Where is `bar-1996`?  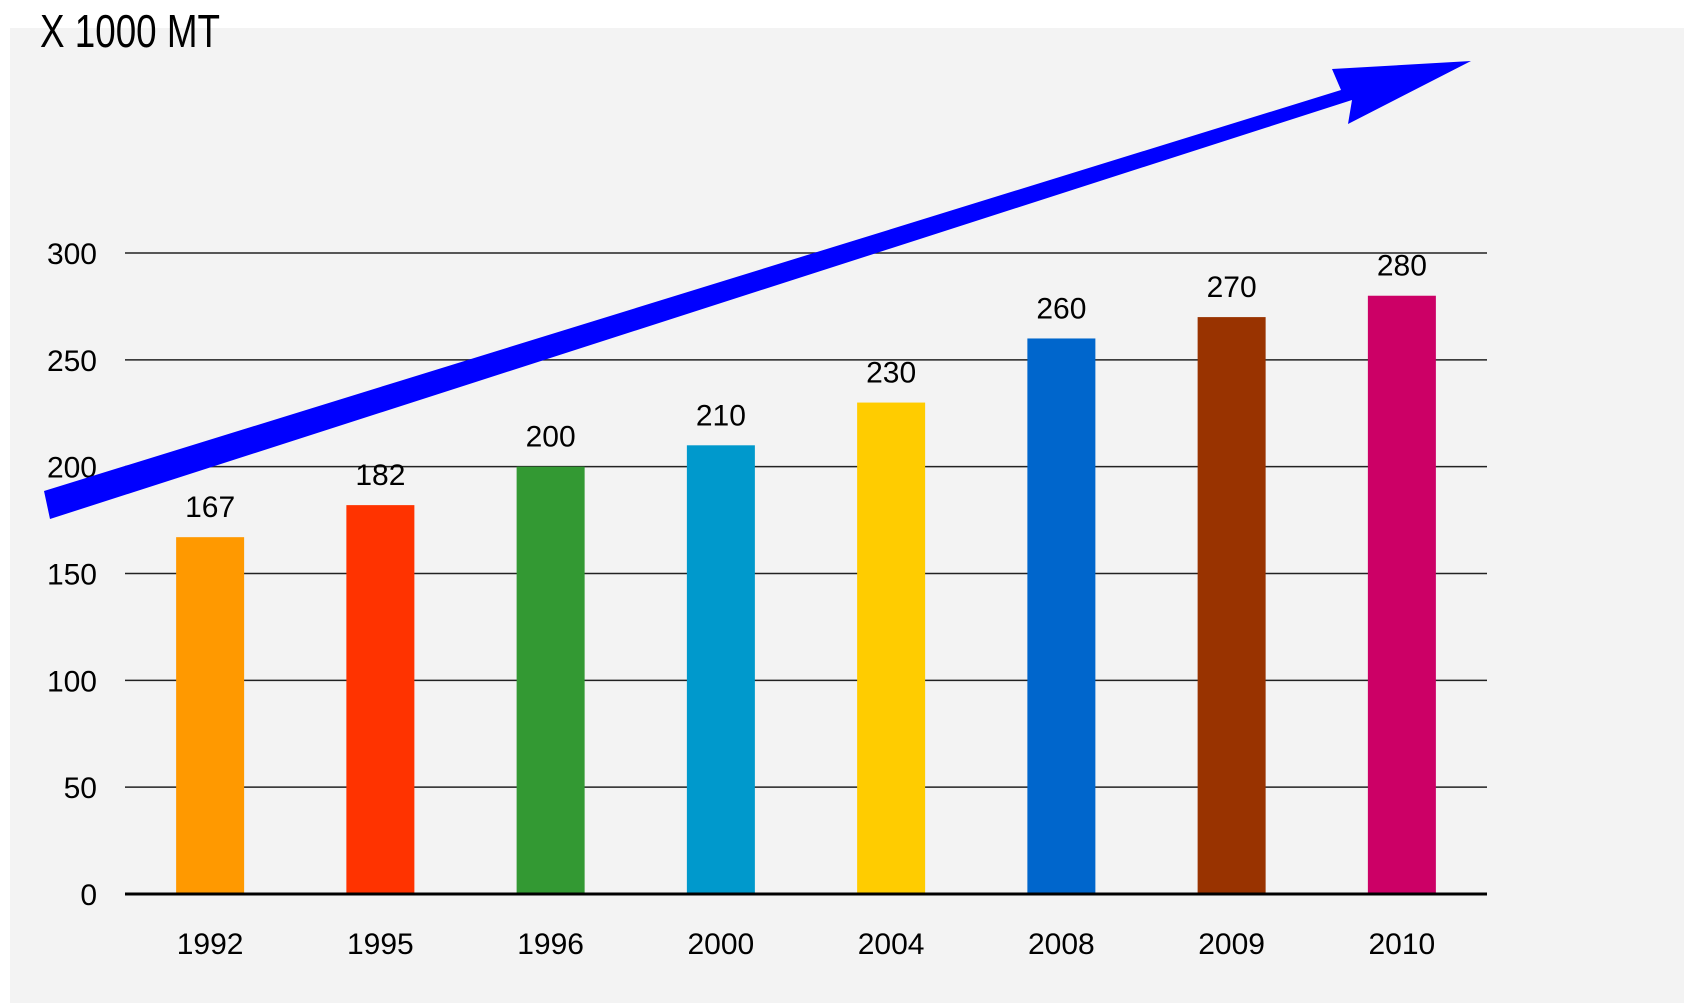
bar-1996 is located at coordinates (550, 680).